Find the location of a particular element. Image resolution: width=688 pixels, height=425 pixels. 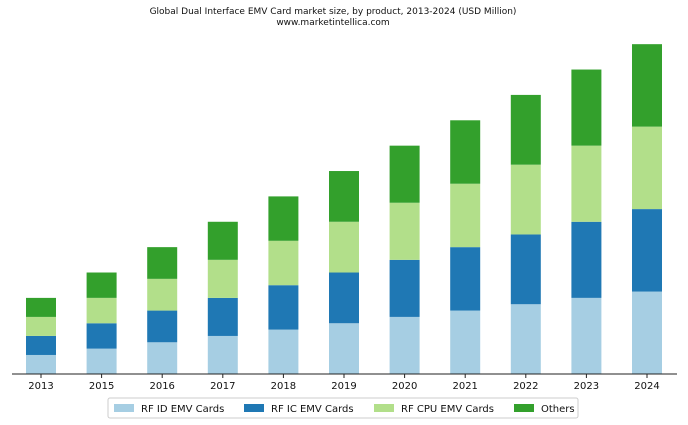

bar-others-2017 is located at coordinates (222, 240).